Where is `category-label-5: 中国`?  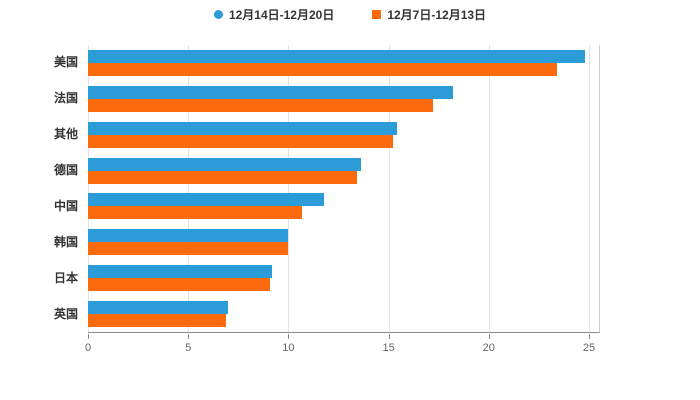
category-label-5: 中国 is located at coordinates (65, 205).